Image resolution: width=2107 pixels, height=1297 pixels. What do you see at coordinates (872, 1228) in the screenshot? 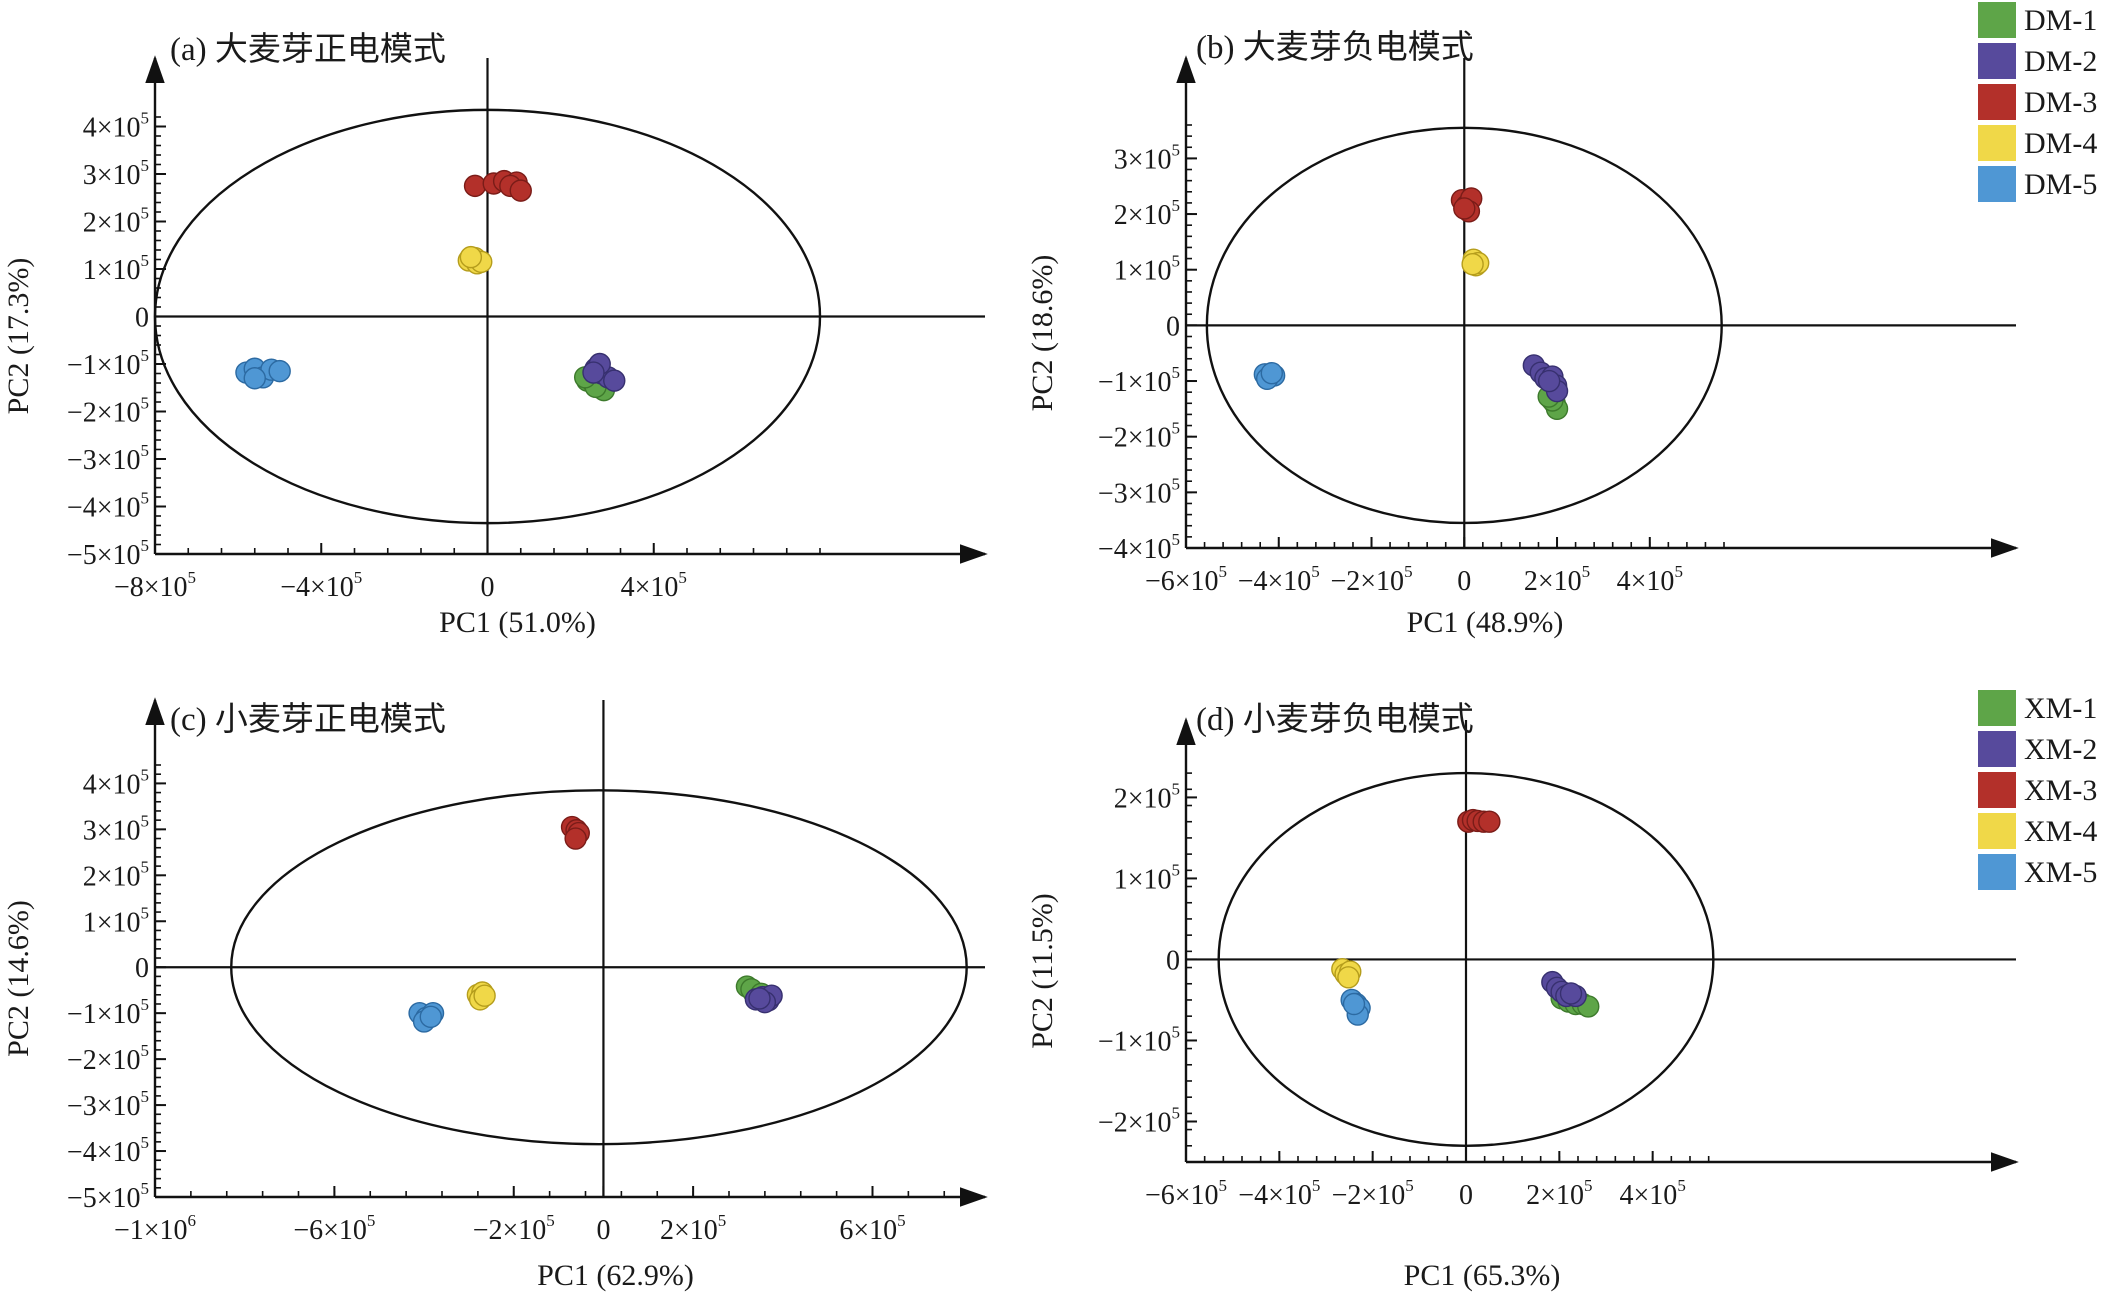
I see `x-tick-label: 6×10⁵` at bounding box center [872, 1228].